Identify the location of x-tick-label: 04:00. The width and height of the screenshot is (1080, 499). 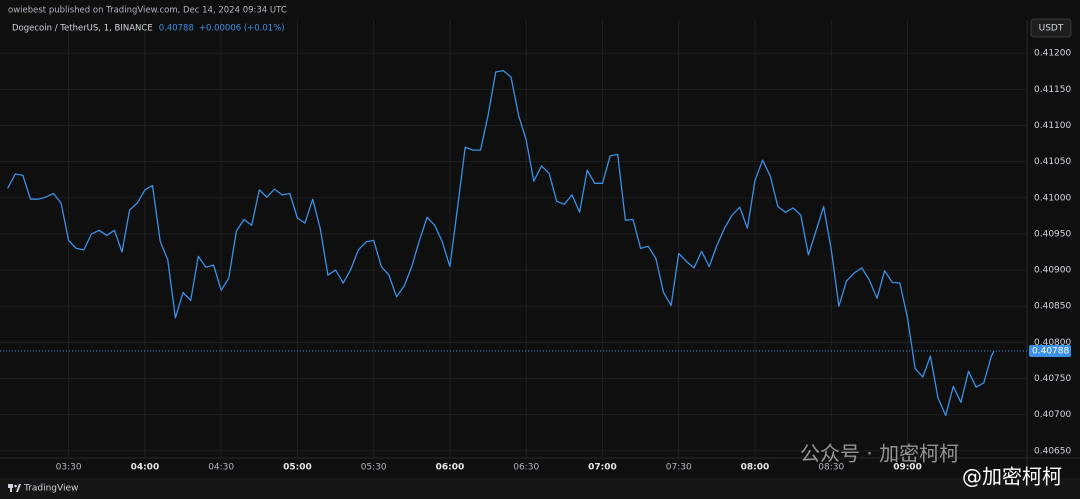
(145, 468).